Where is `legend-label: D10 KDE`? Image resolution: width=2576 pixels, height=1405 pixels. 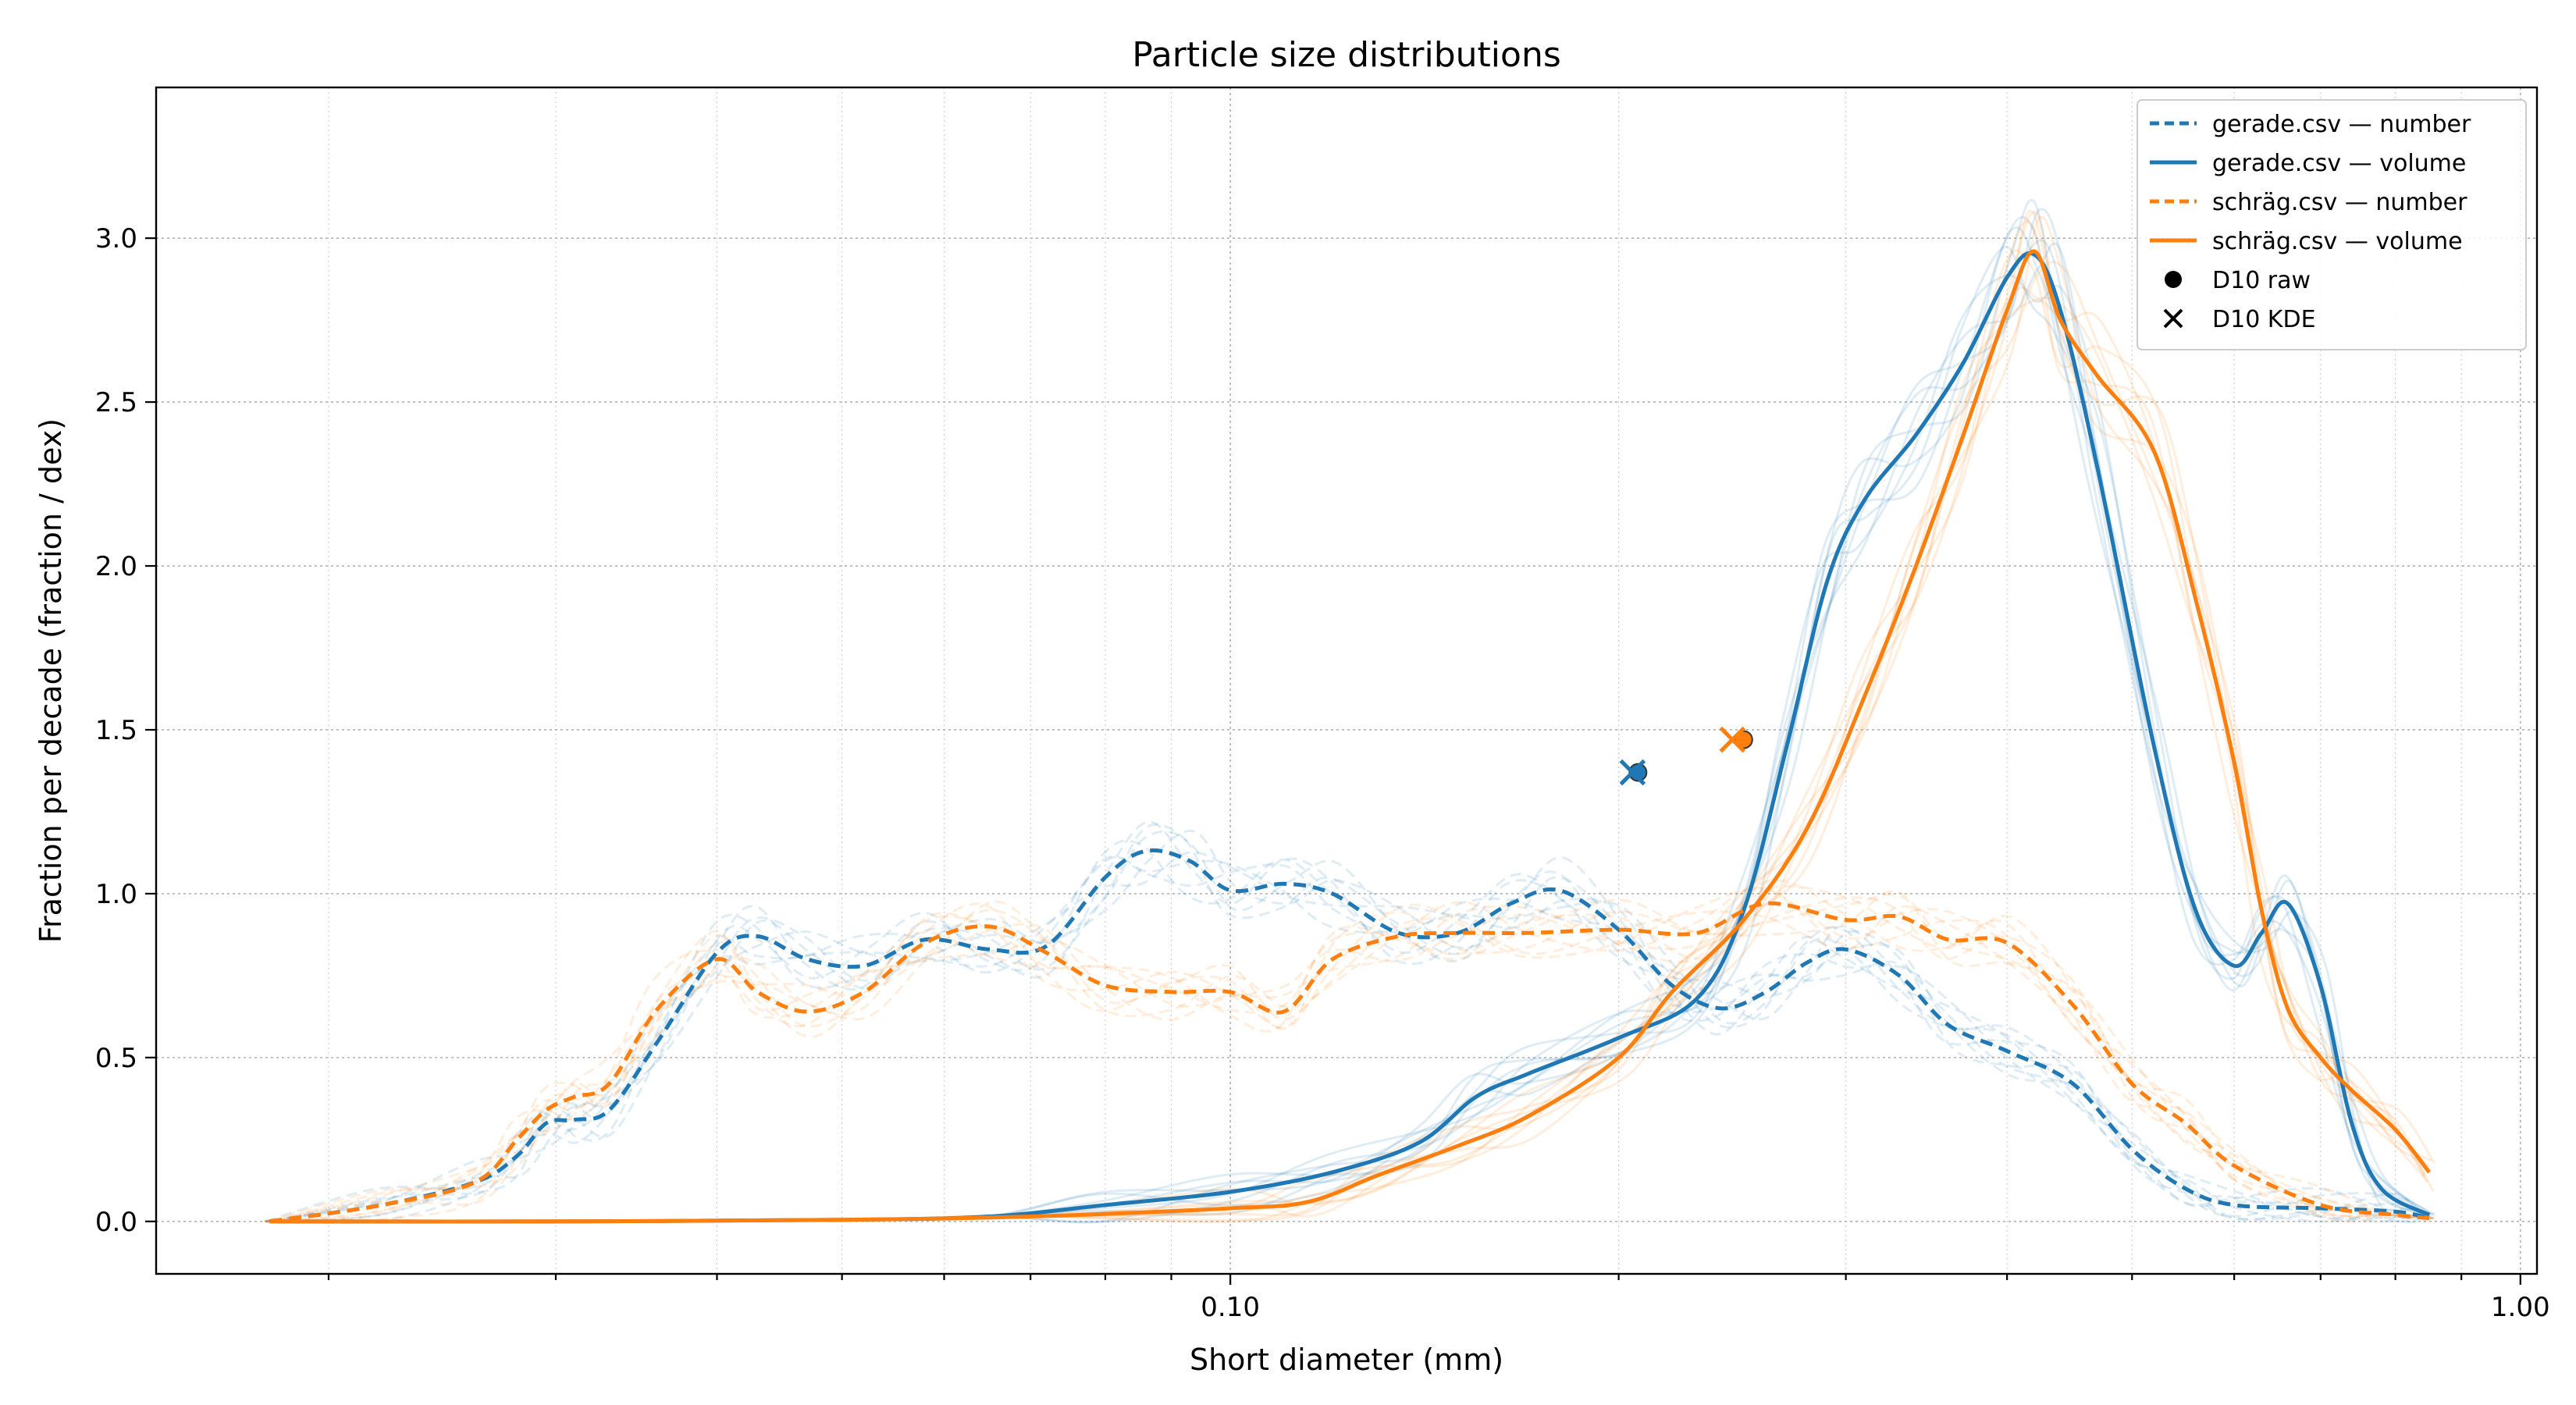 legend-label: D10 KDE is located at coordinates (2264, 320).